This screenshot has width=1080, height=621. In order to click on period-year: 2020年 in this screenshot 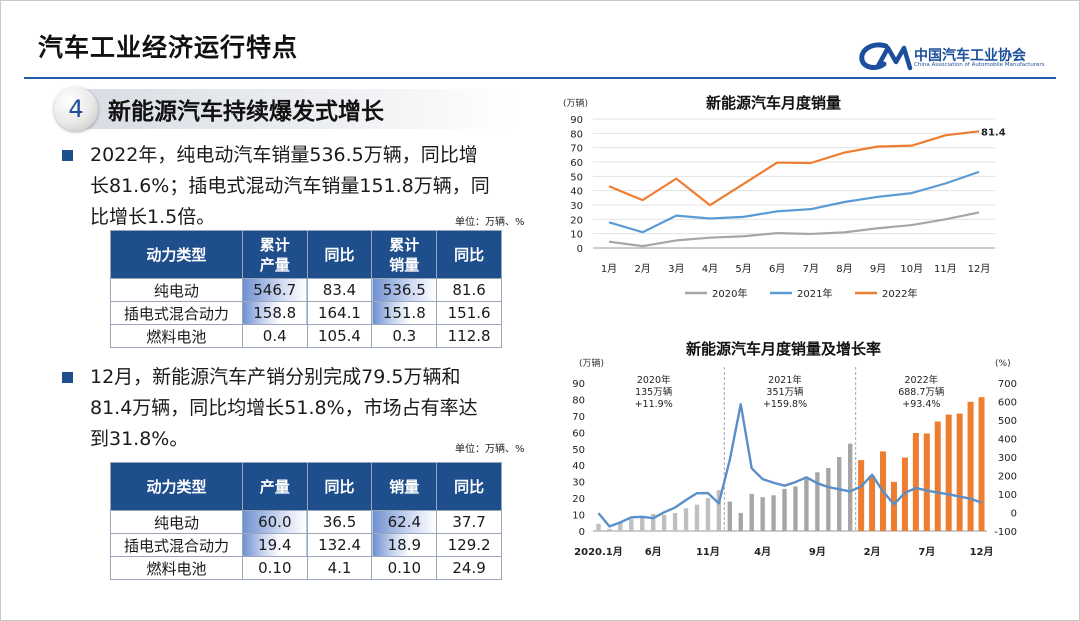, I will do `click(654, 380)`.